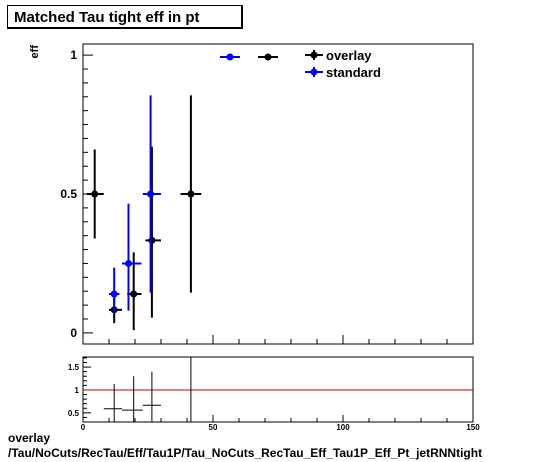 The image size is (546, 462). Describe the element at coordinates (274, 394) in the screenshot. I see `ratio-plot-axes: 0 50 100 150 0.5 1 1.5` at that location.